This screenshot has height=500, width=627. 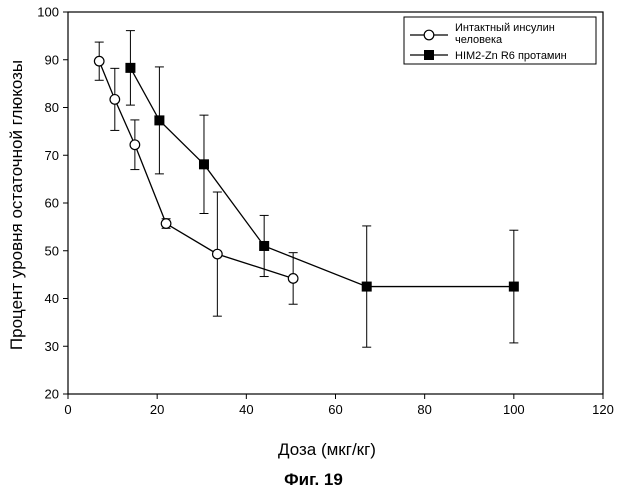 I want to click on legend-label: Интактный инсулин человека, so click(x=505, y=34).